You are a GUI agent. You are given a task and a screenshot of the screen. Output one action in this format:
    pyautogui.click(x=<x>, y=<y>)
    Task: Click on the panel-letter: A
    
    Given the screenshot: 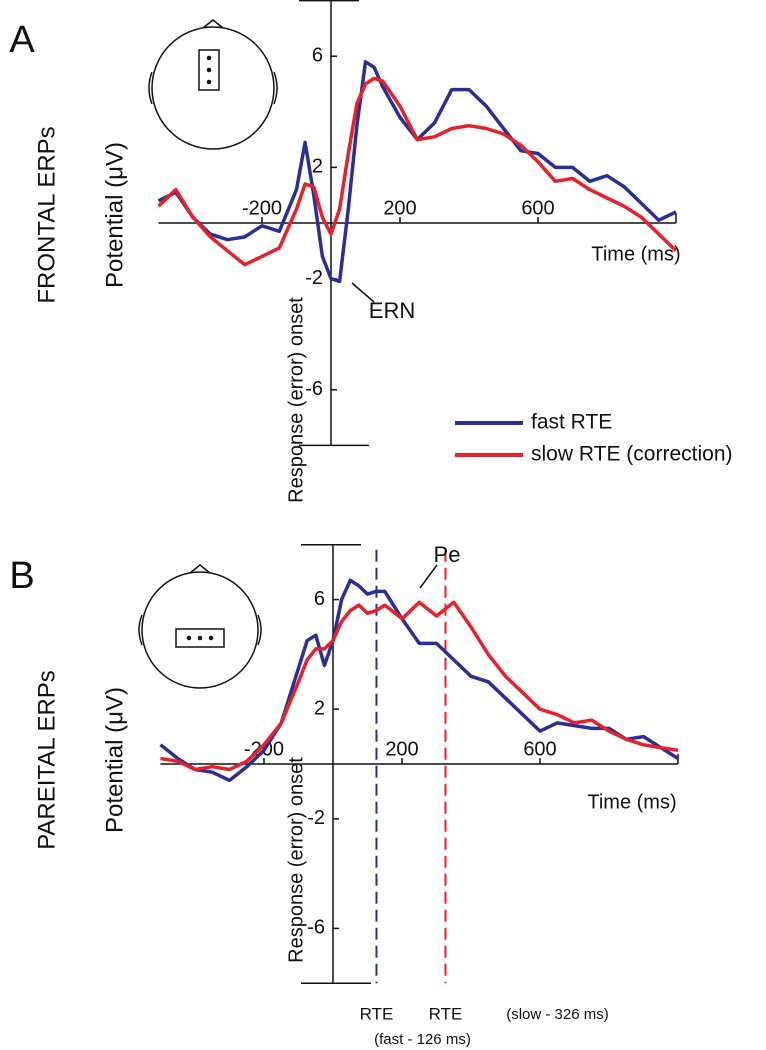 What is the action you would take?
    pyautogui.click(x=22, y=40)
    